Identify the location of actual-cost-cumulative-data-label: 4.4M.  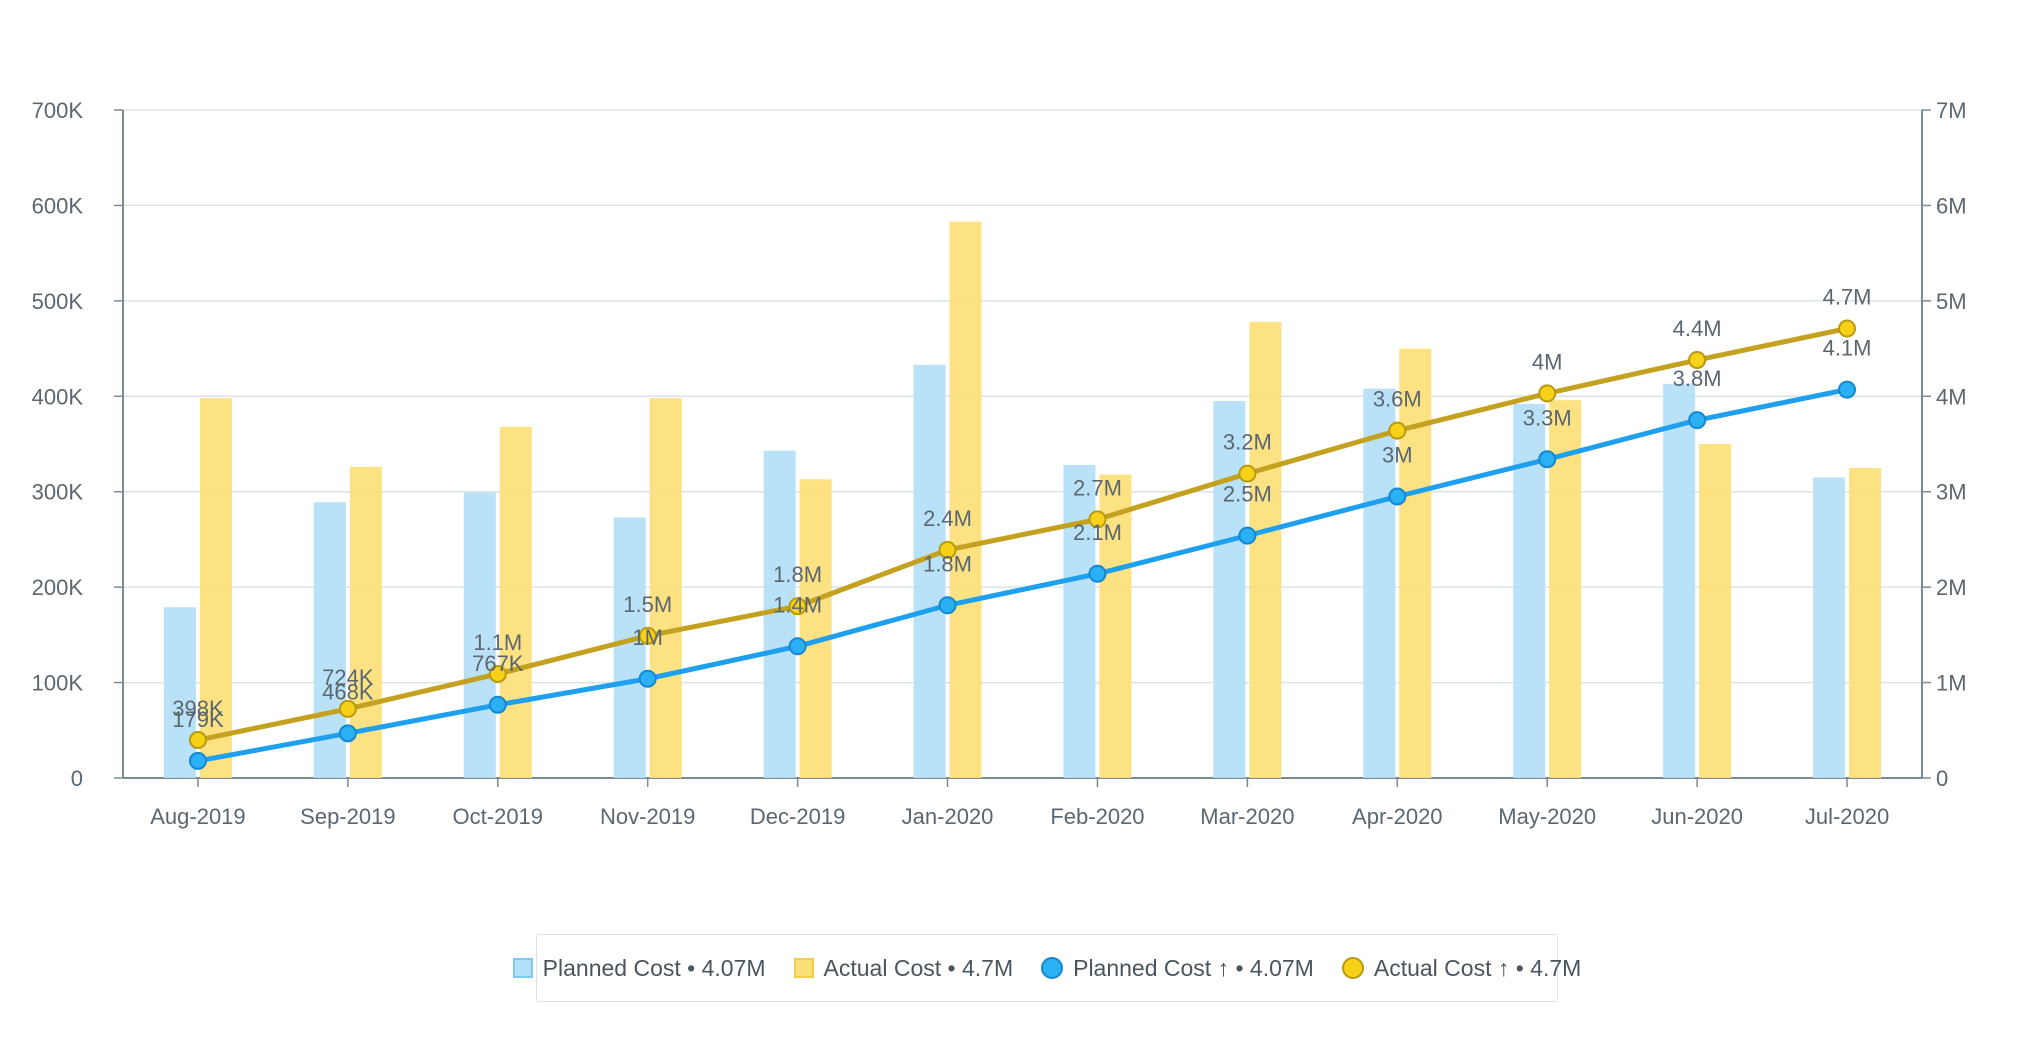
(1697, 328).